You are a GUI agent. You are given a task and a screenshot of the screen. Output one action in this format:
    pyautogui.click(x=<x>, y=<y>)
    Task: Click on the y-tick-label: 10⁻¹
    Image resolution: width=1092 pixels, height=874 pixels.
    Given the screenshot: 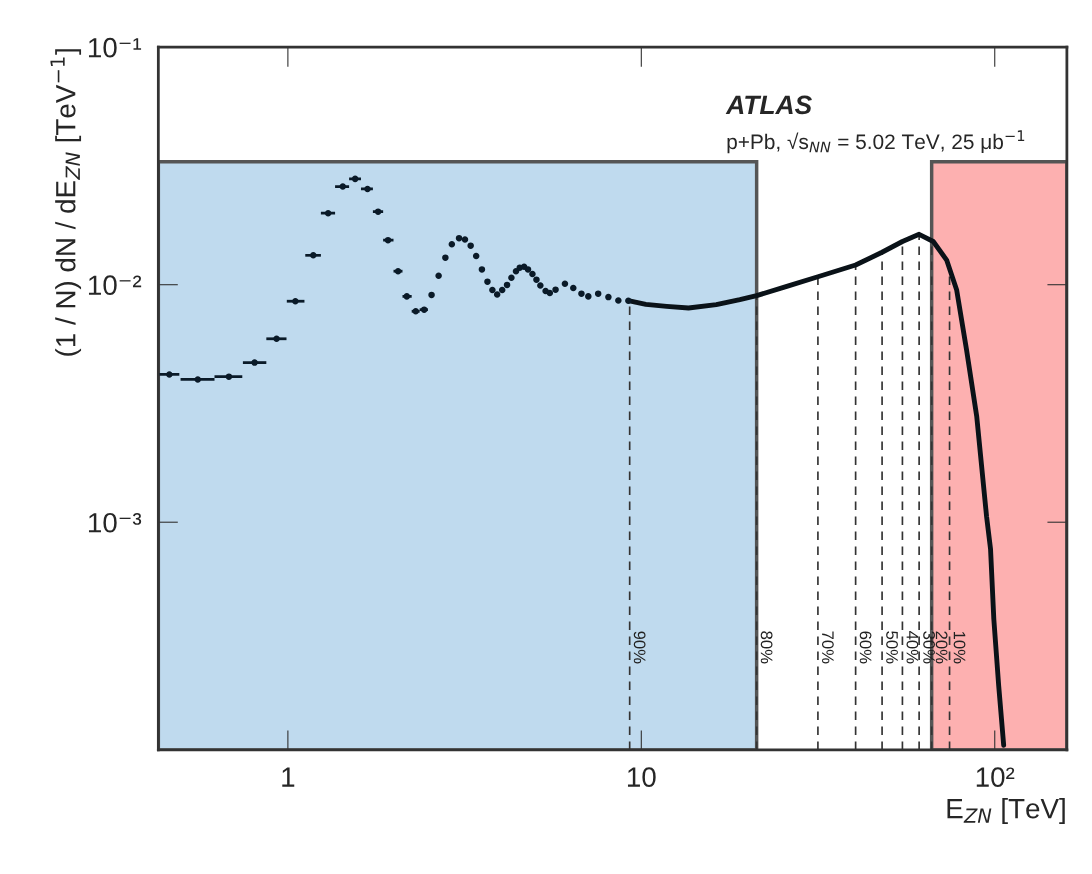 What is the action you would take?
    pyautogui.click(x=115, y=47)
    